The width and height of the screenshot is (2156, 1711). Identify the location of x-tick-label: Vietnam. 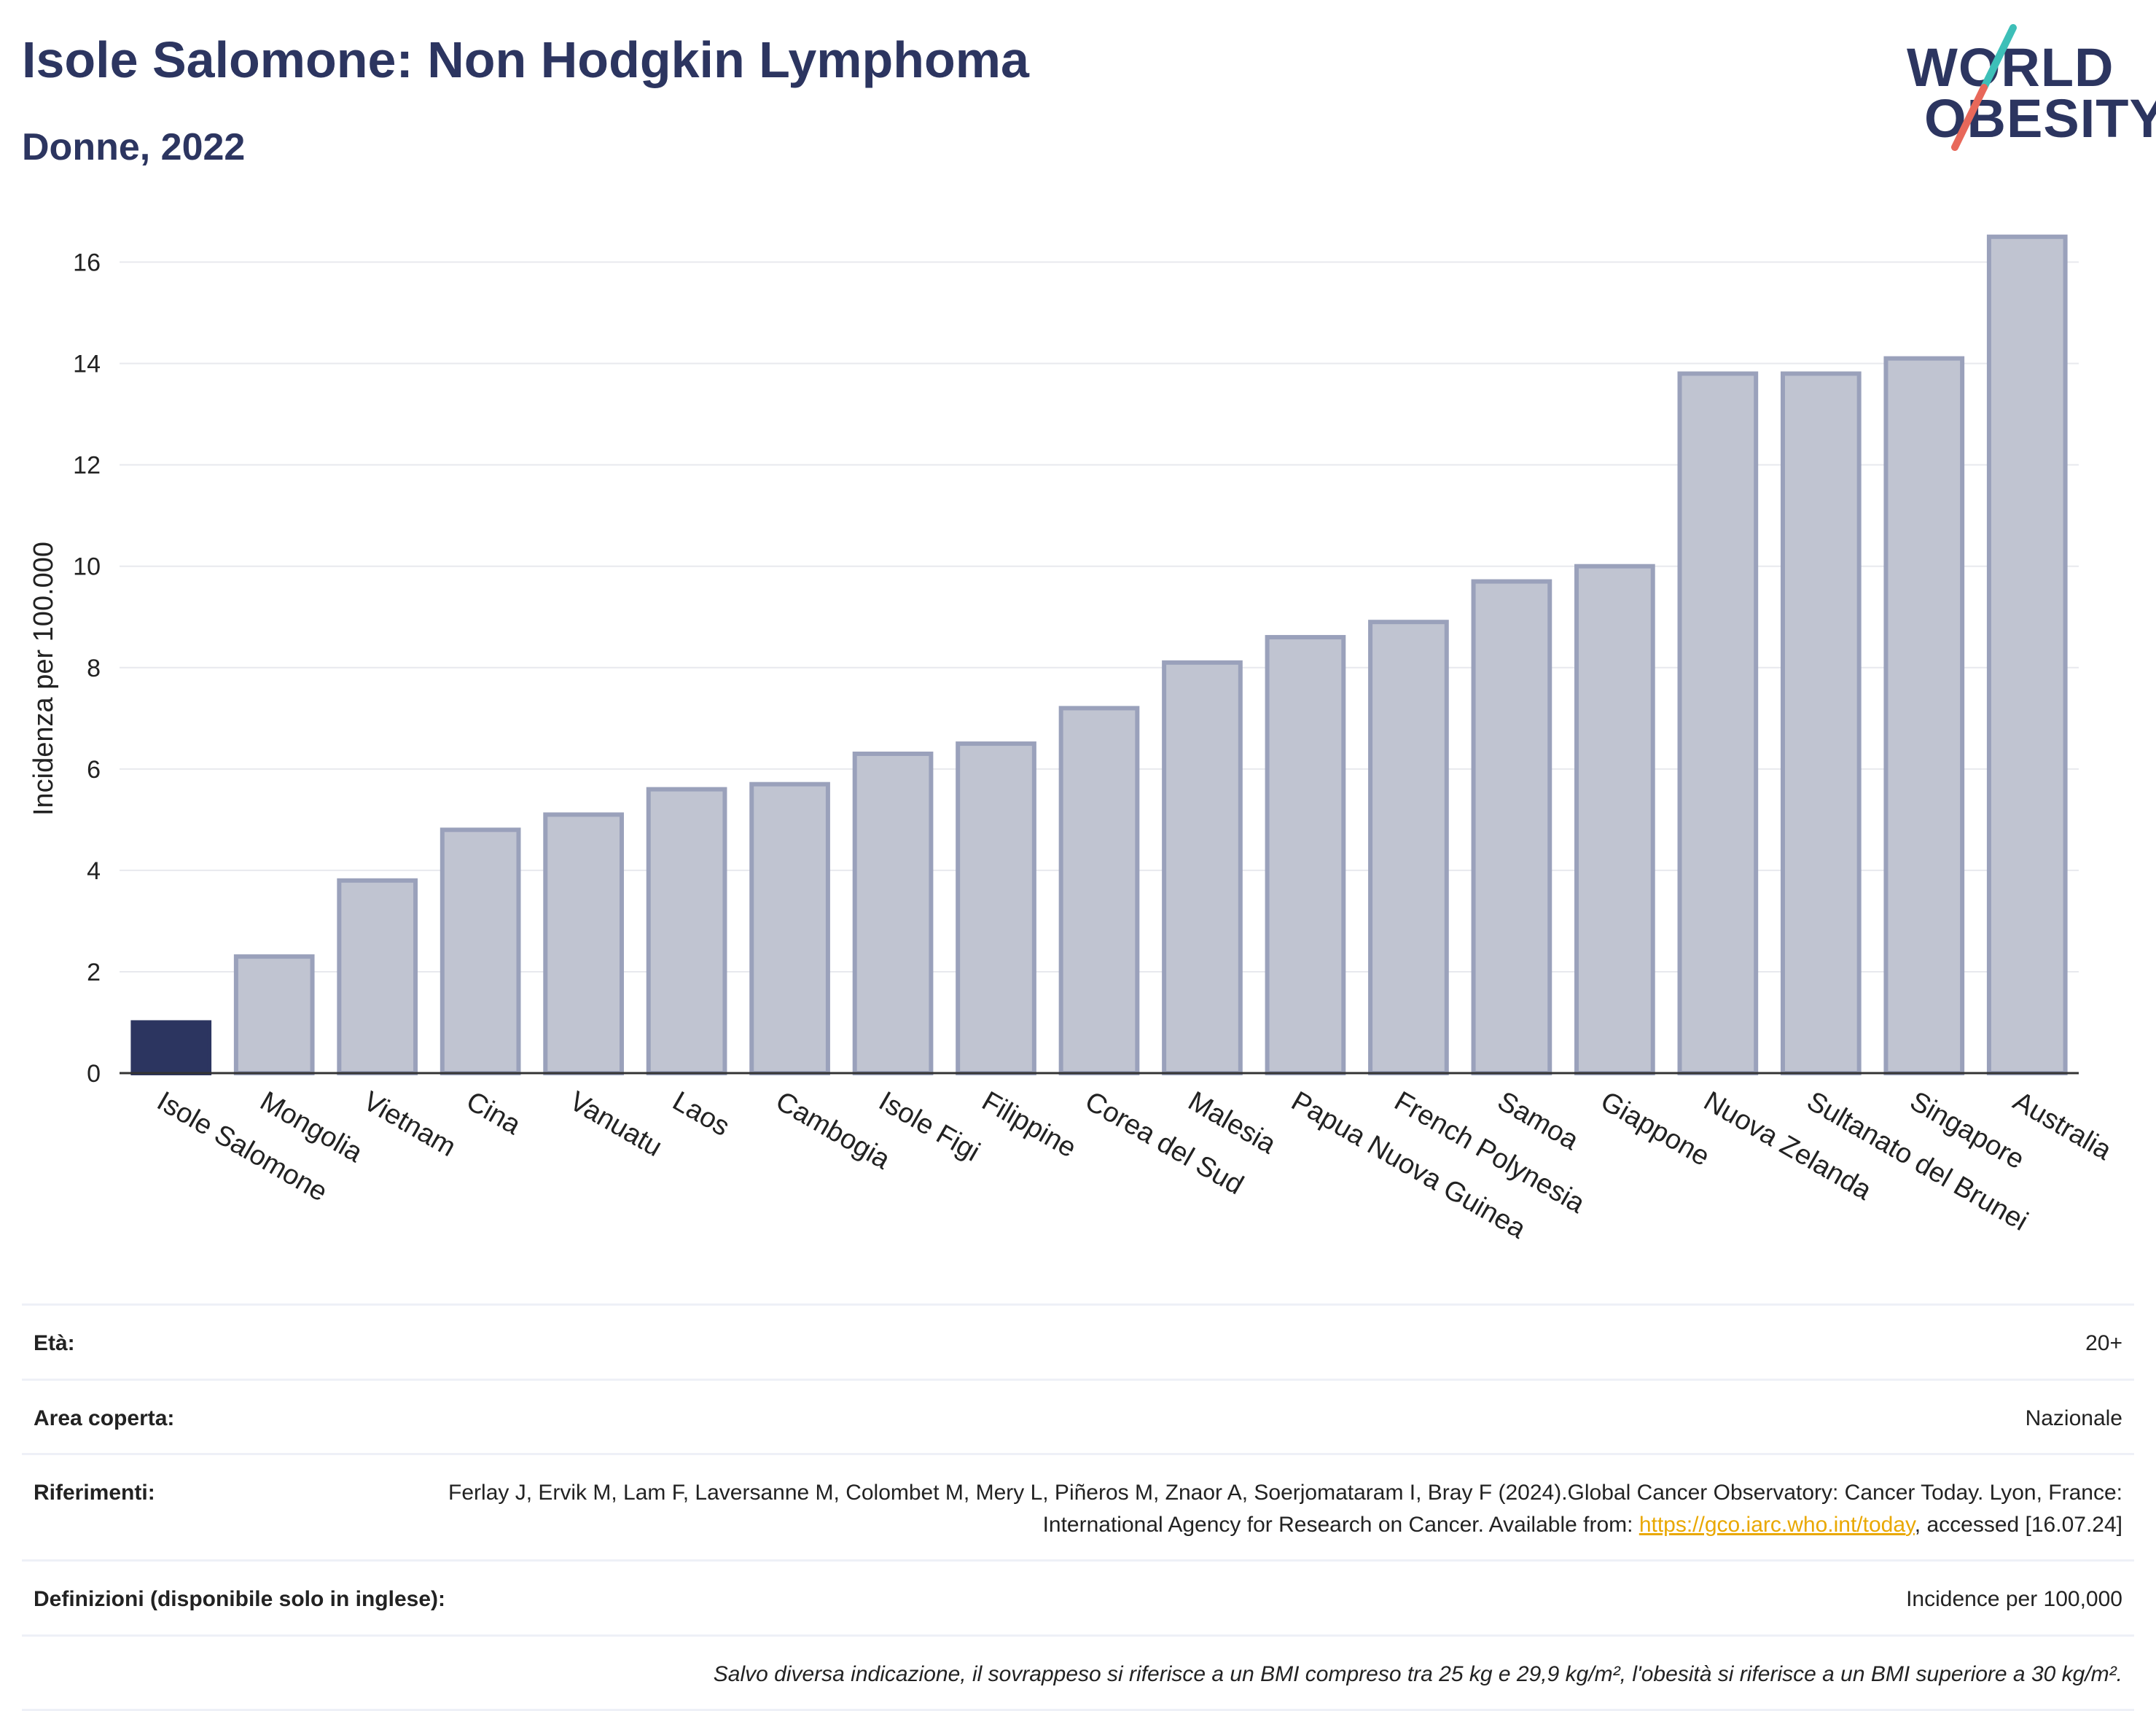
(410, 1124).